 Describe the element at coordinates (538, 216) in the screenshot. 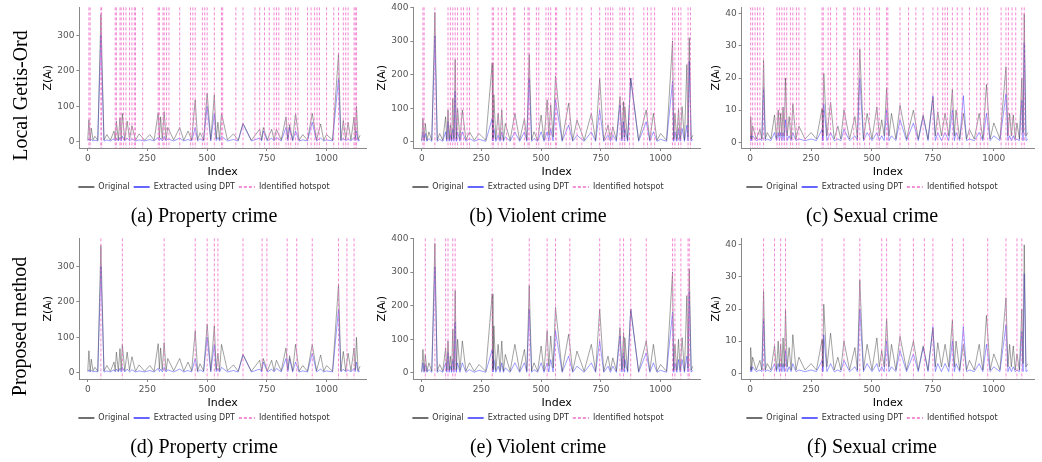

I see `text: (b) Violent crime` at that location.